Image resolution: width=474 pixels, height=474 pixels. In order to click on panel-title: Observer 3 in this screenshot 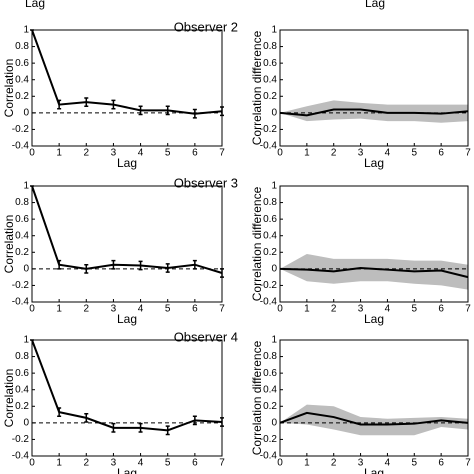, I will do `click(206, 182)`.